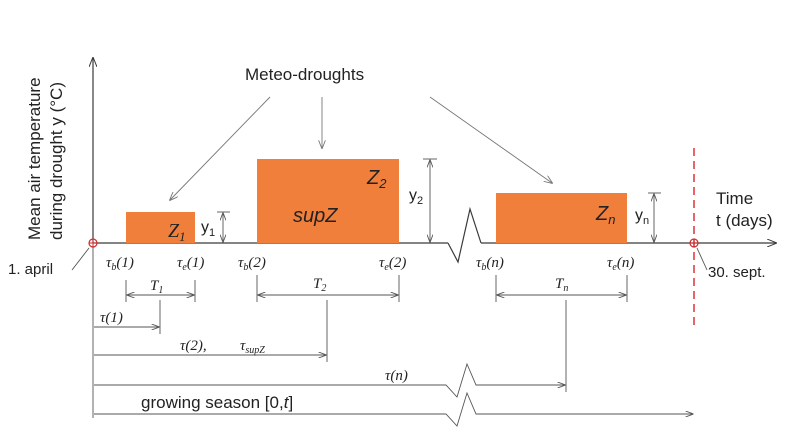  What do you see at coordinates (561, 218) in the screenshot?
I see `drought-box-n` at bounding box center [561, 218].